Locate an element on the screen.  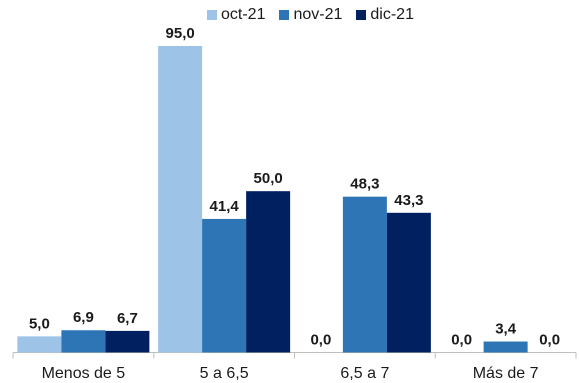
data-label-dic-21-2: 50,0 is located at coordinates (268, 178).